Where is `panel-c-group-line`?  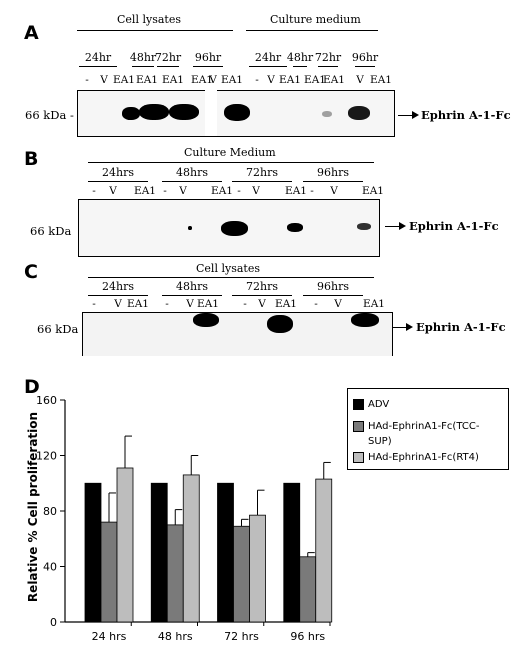
panel-c-group-line is located at coordinates (231, 277).